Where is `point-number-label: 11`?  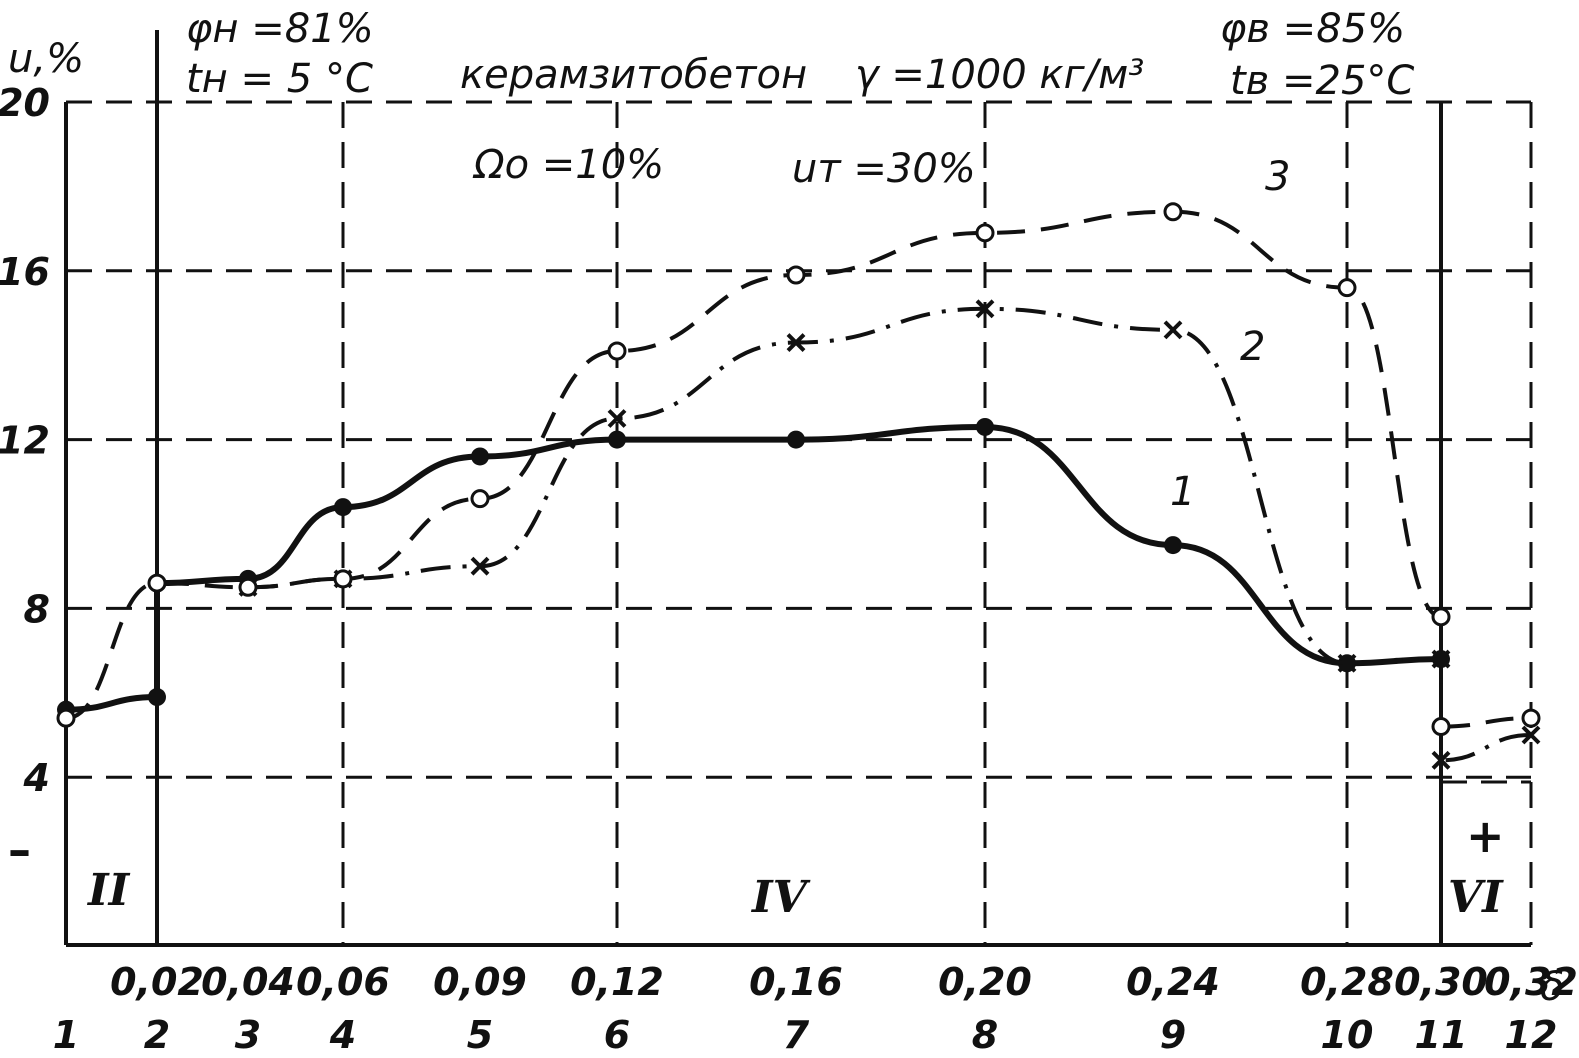 point-number-label: 11 is located at coordinates (1441, 1035).